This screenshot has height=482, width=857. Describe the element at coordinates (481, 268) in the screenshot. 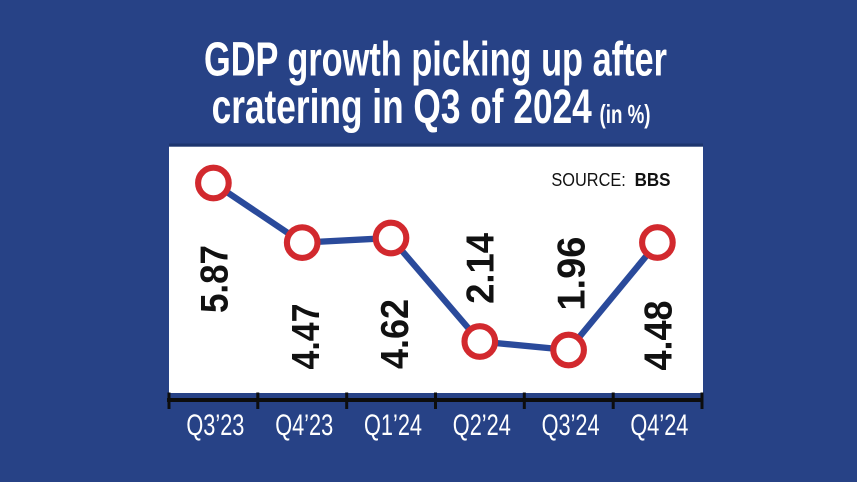

I see `svg-text: 2.14` at that location.